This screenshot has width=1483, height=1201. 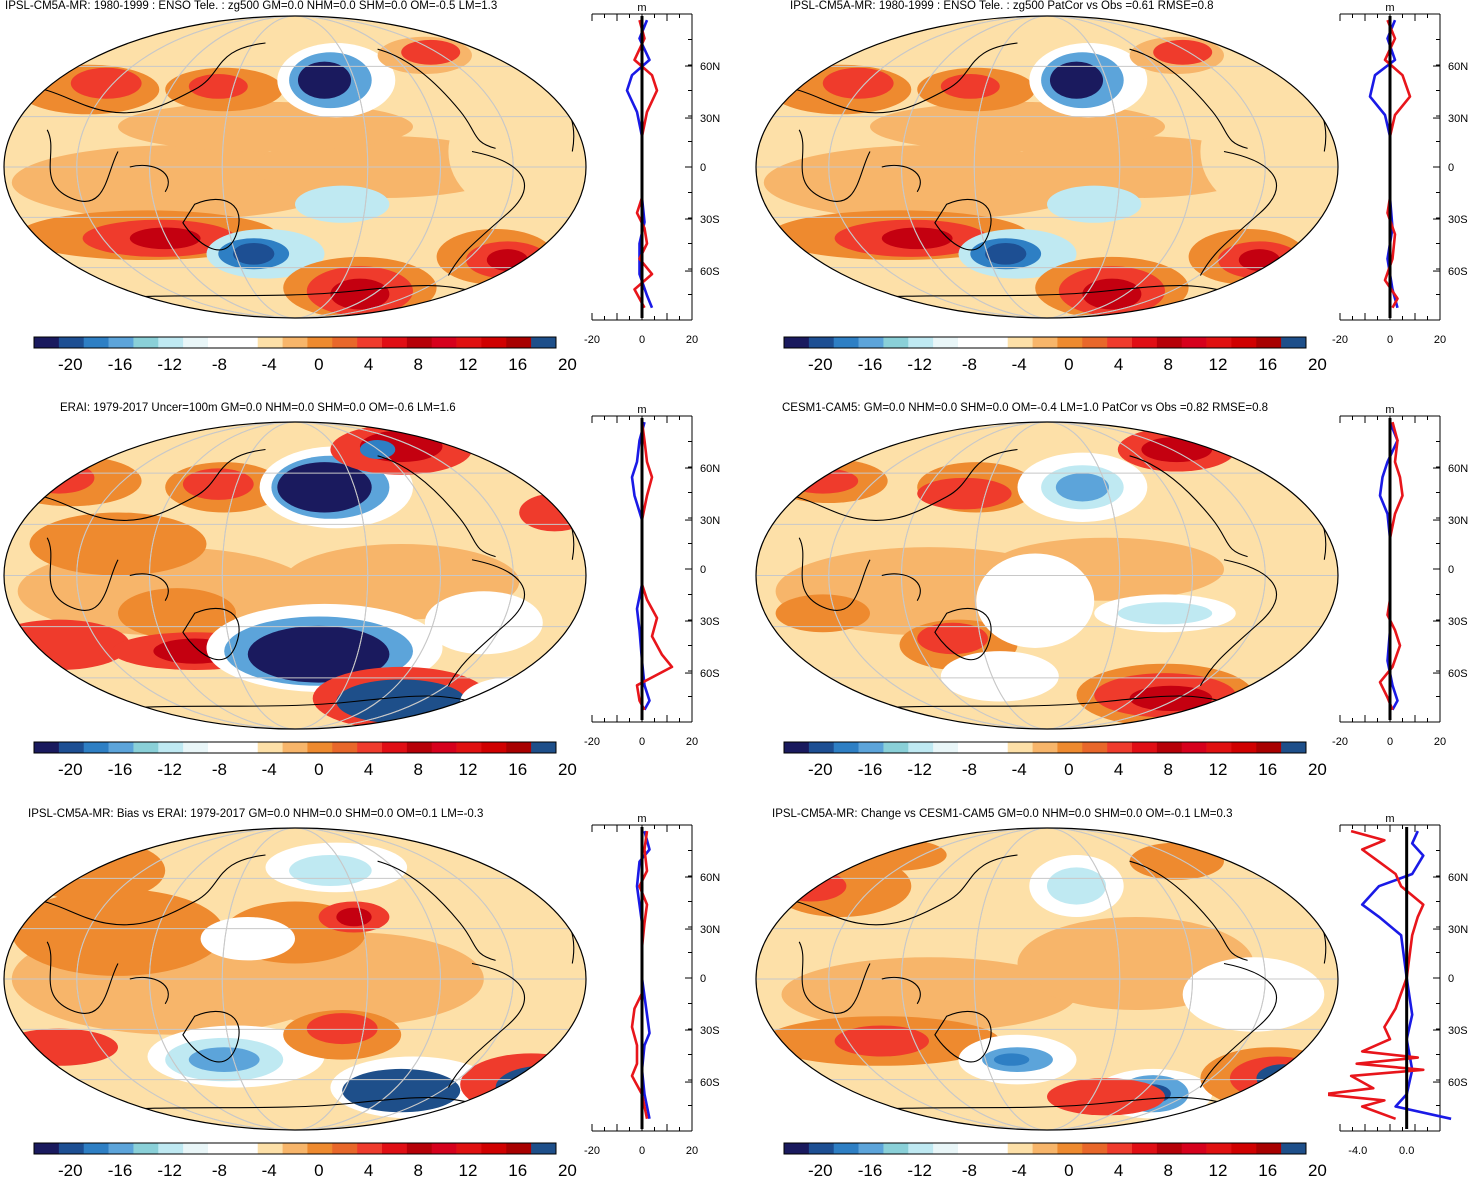 What do you see at coordinates (1440, 742) in the screenshot?
I see `x-tick-label: 20` at bounding box center [1440, 742].